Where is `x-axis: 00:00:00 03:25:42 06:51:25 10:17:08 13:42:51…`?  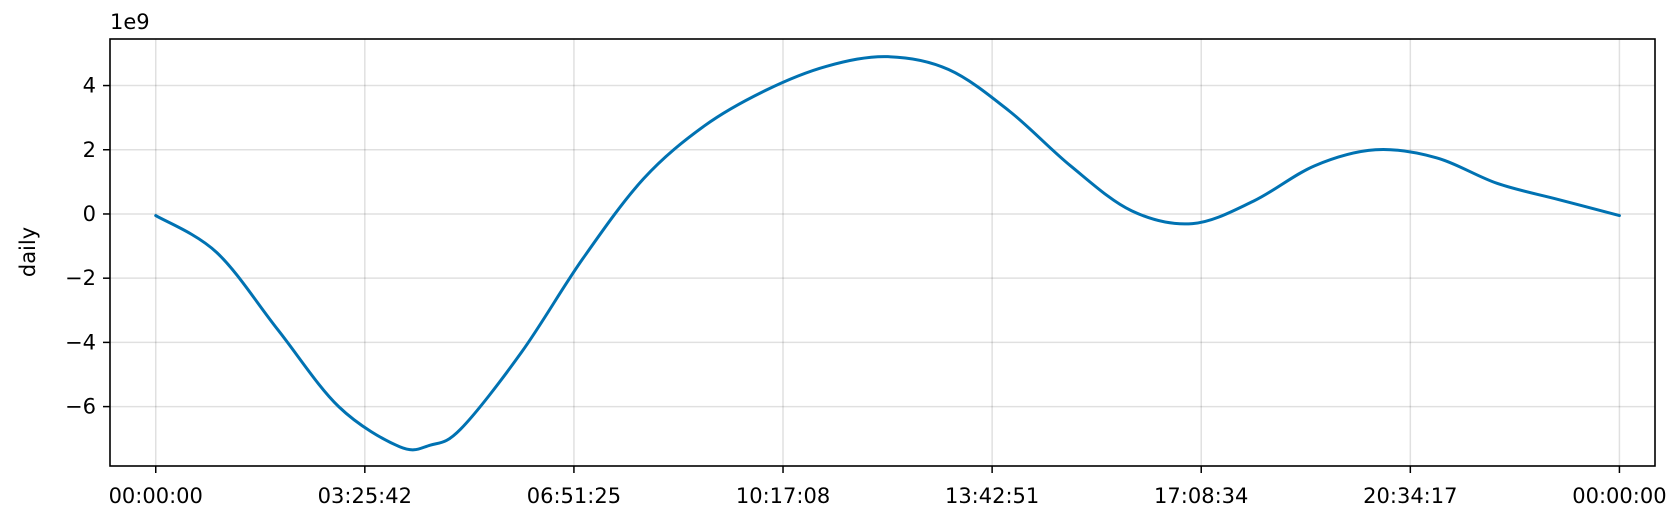 x-axis: 00:00:00 03:25:42 06:51:25 10:17:08 13:42:51… is located at coordinates (888, 487).